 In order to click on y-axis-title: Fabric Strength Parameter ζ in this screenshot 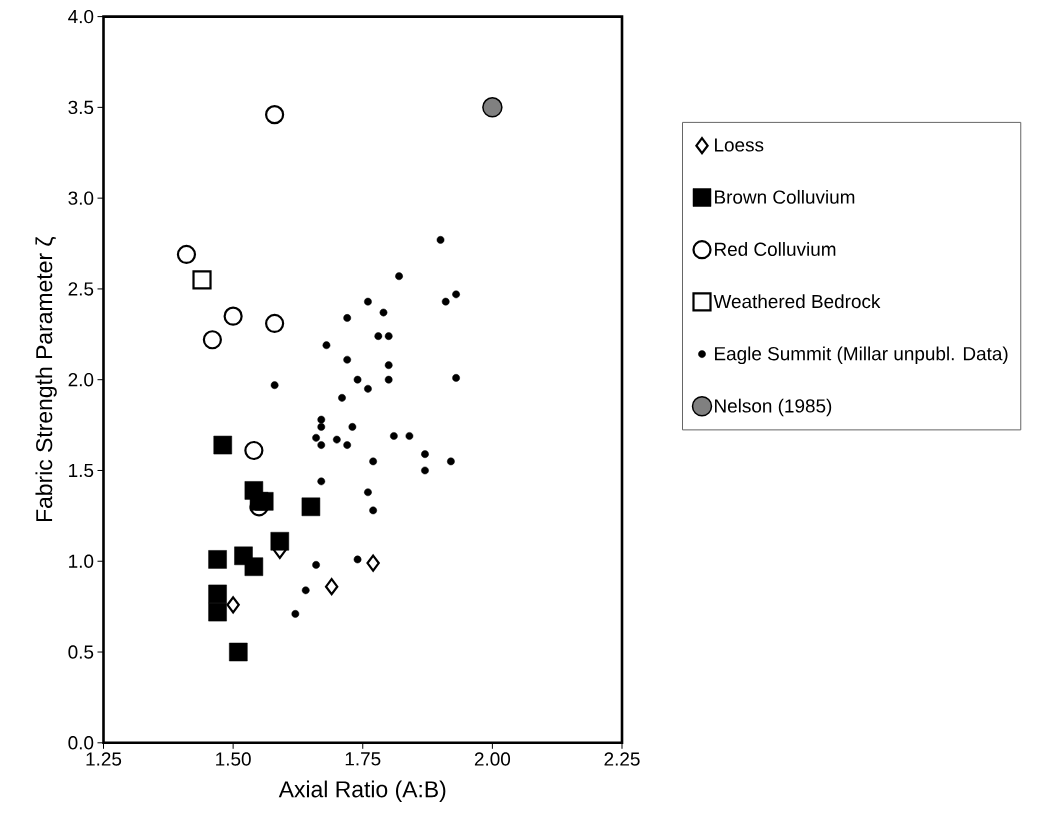, I will do `click(46, 379)`.